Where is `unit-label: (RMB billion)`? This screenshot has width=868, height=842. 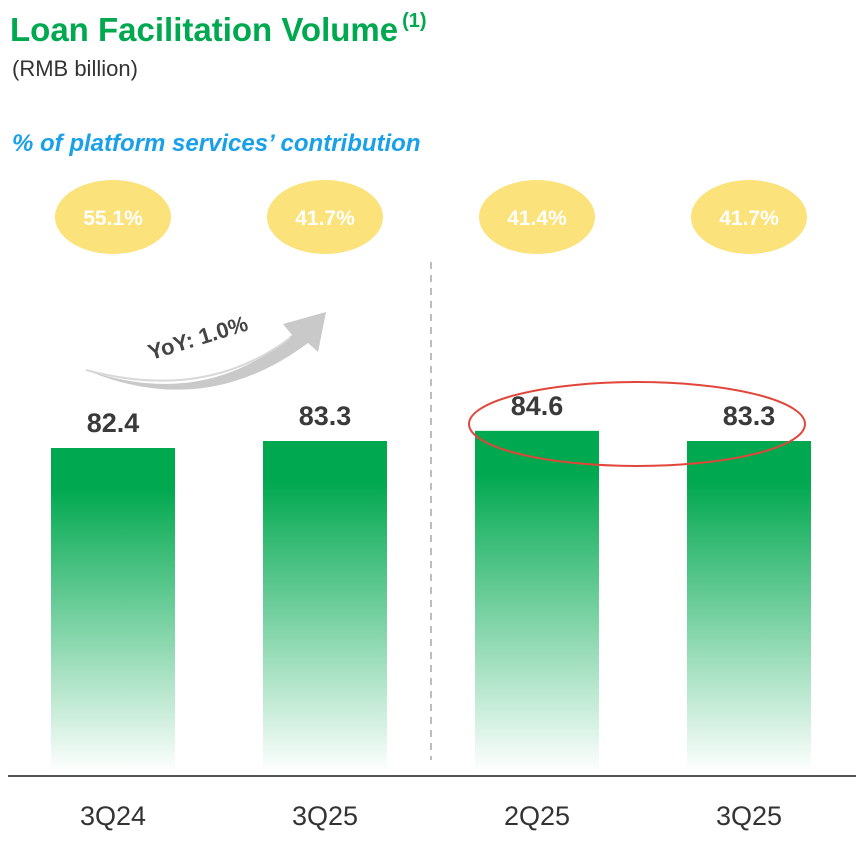 unit-label: (RMB billion) is located at coordinates (75, 68).